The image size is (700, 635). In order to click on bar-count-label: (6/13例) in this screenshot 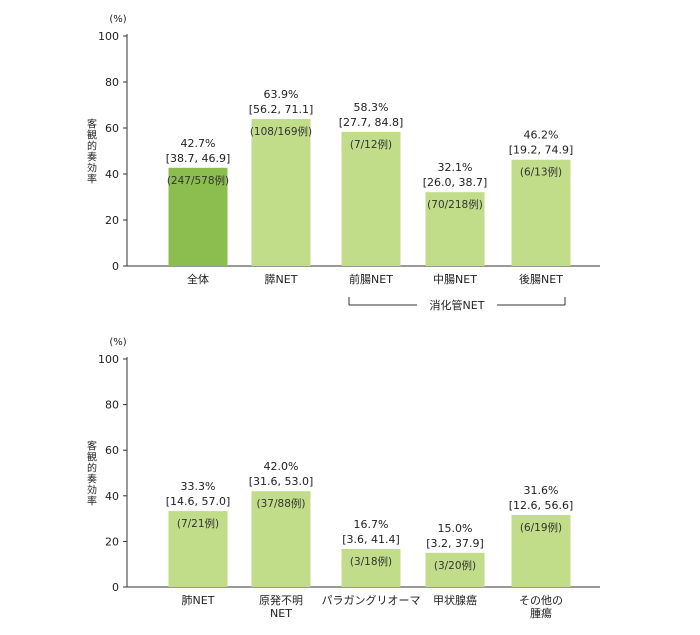, I will do `click(541, 172)`.